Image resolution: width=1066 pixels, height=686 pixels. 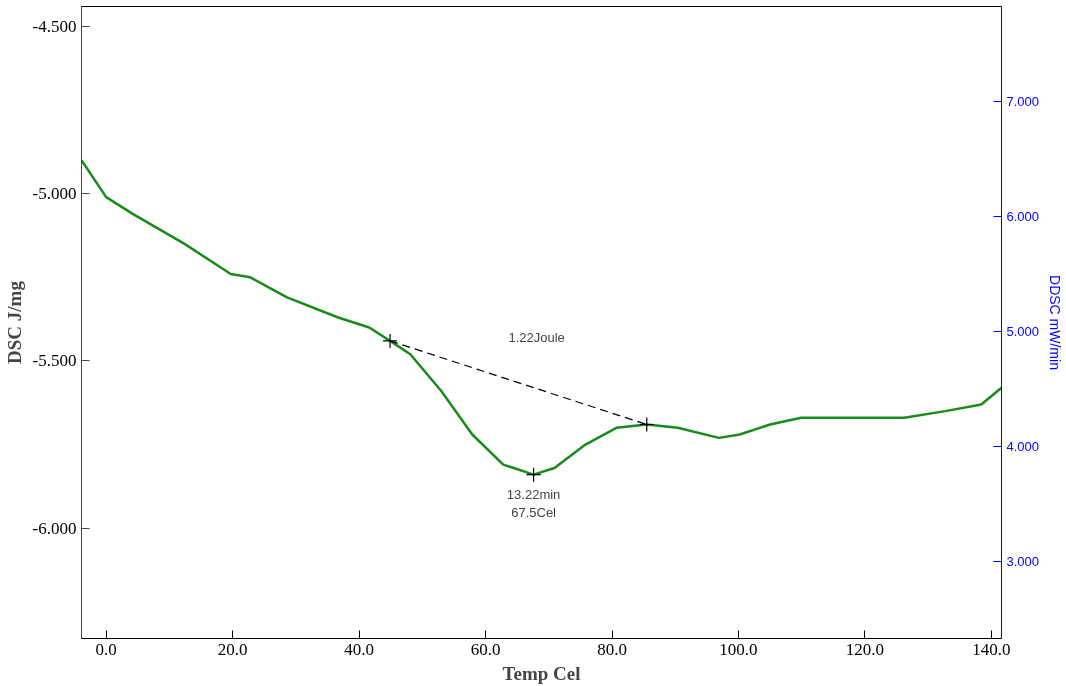 What do you see at coordinates (612, 649) in the screenshot?
I see `x-tick-label: 80.0` at bounding box center [612, 649].